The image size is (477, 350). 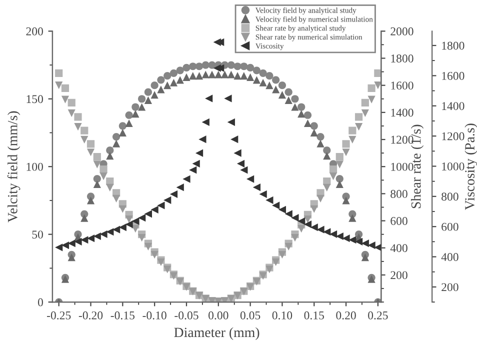 I want to click on y-axis-title: Velcity field (mm/s), so click(x=13, y=166).